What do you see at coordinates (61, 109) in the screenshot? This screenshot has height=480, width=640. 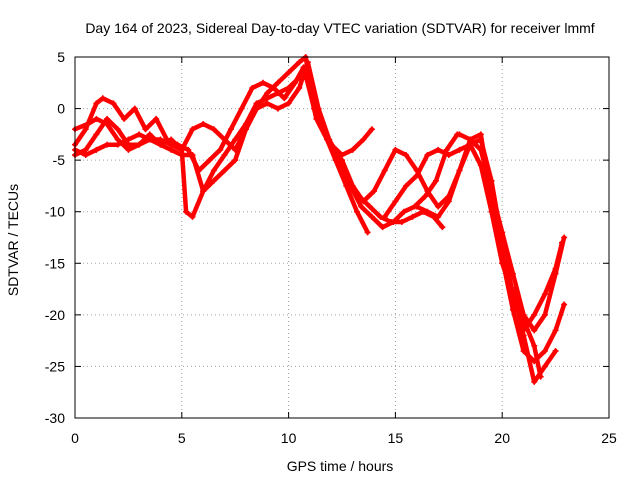 I see `y-tick-label: 0` at bounding box center [61, 109].